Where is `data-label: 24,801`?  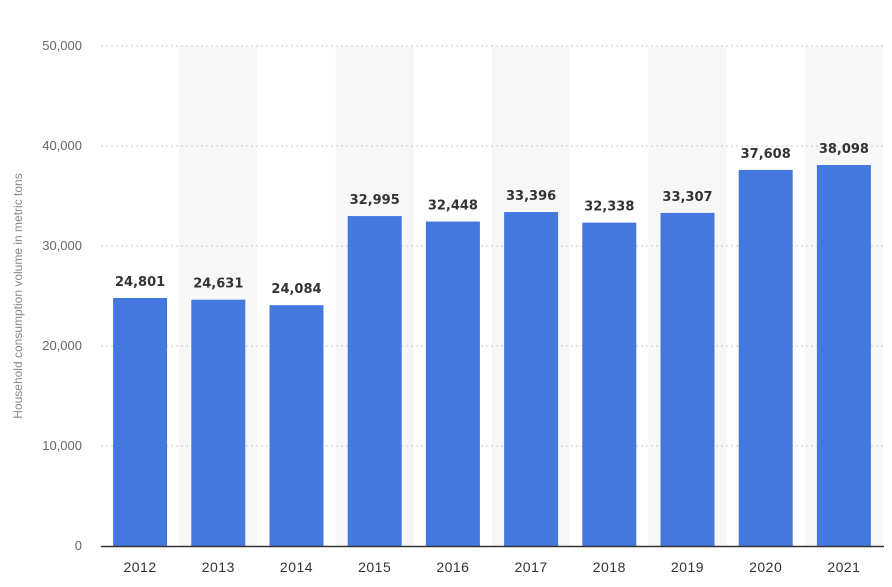 data-label: 24,801 is located at coordinates (140, 282).